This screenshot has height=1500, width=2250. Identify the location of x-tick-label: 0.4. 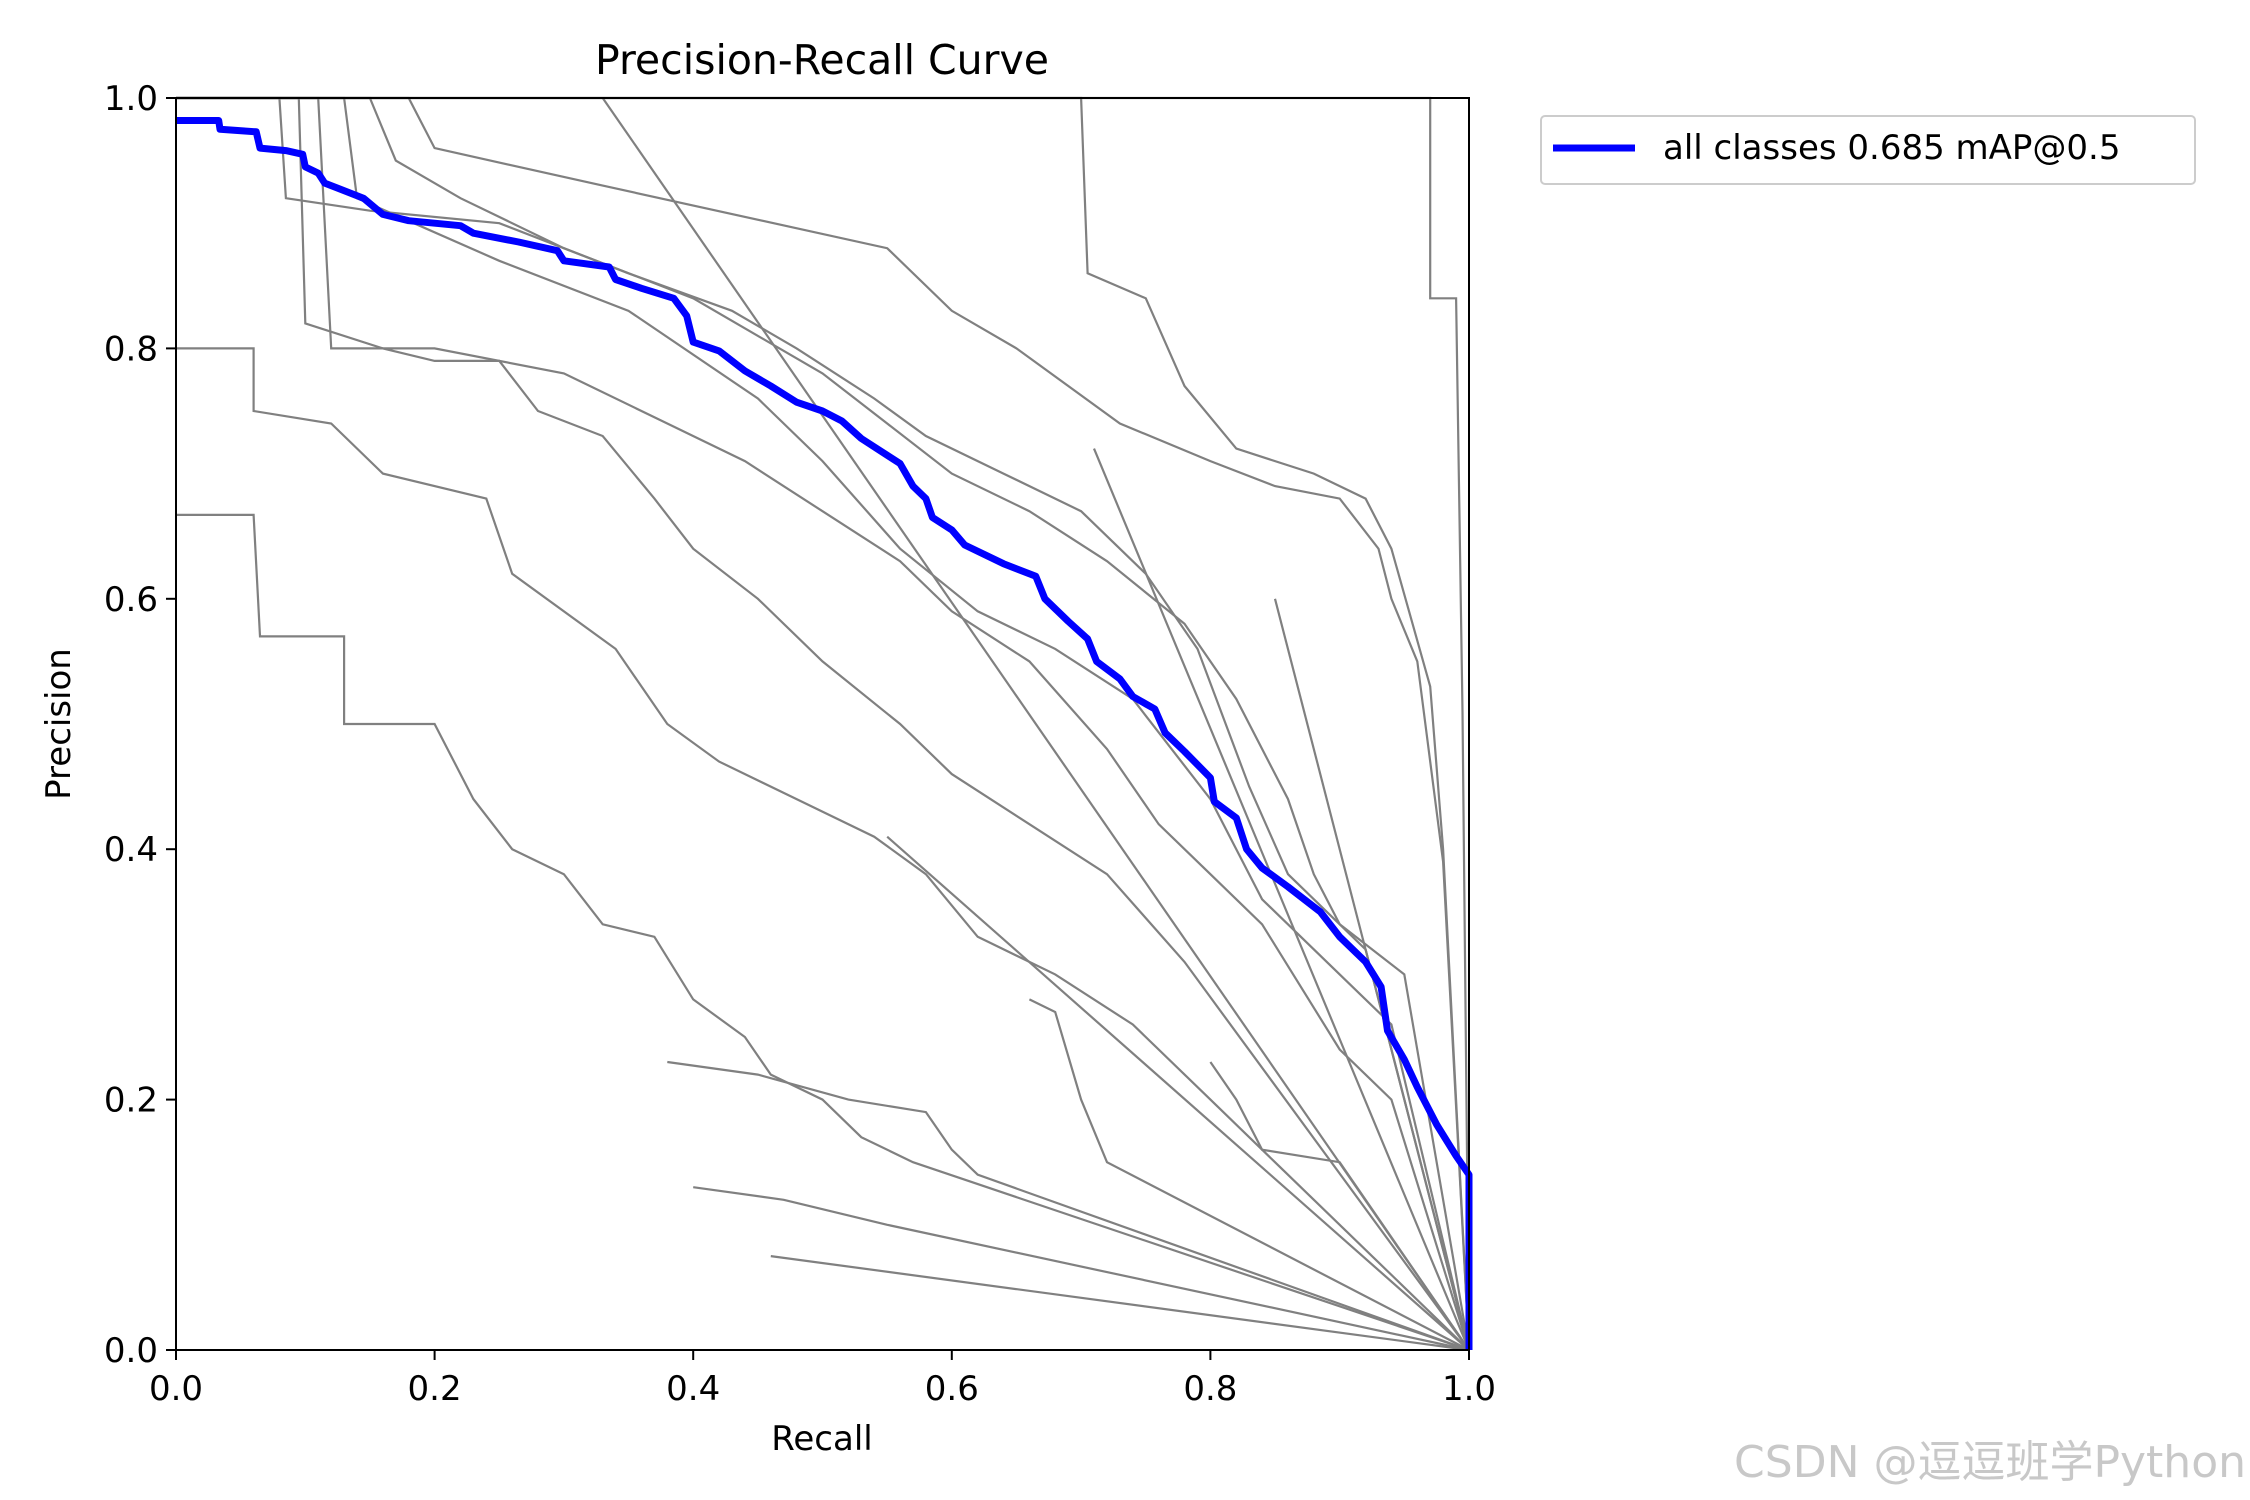
(693, 1389).